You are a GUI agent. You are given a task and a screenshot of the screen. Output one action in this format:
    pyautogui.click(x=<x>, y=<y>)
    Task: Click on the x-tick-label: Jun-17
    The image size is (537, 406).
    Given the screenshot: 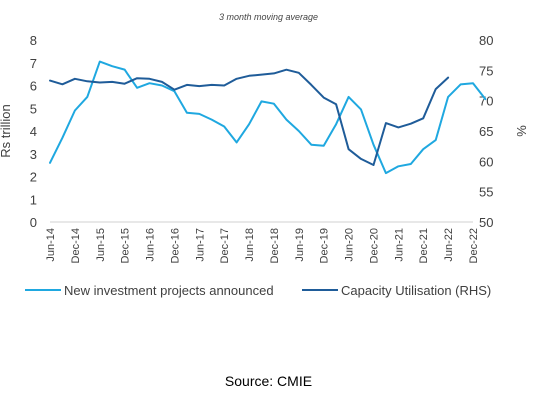 What is the action you would take?
    pyautogui.click(x=200, y=245)
    